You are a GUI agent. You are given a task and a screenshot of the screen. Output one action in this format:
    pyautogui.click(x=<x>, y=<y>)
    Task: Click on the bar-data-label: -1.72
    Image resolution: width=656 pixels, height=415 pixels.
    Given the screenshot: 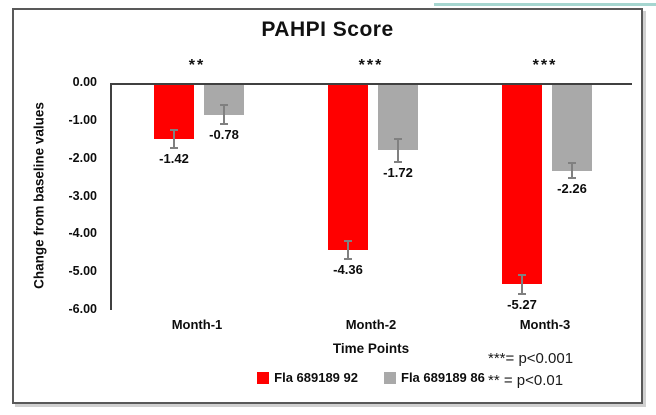 What is the action you would take?
    pyautogui.click(x=398, y=172)
    